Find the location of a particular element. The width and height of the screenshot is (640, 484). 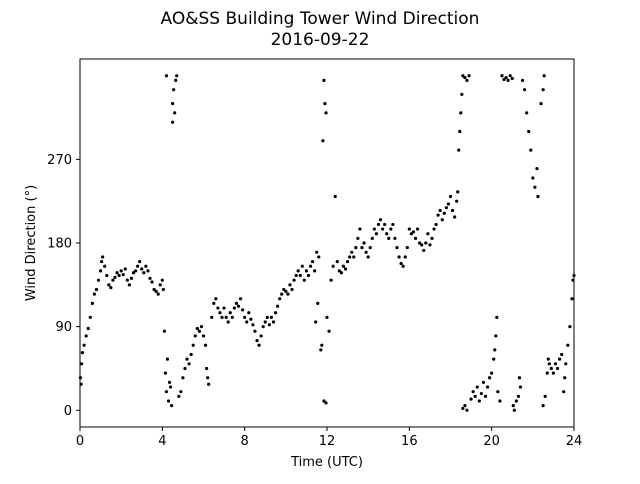

x-axis-label: Time (UTC) is located at coordinates (326, 462).